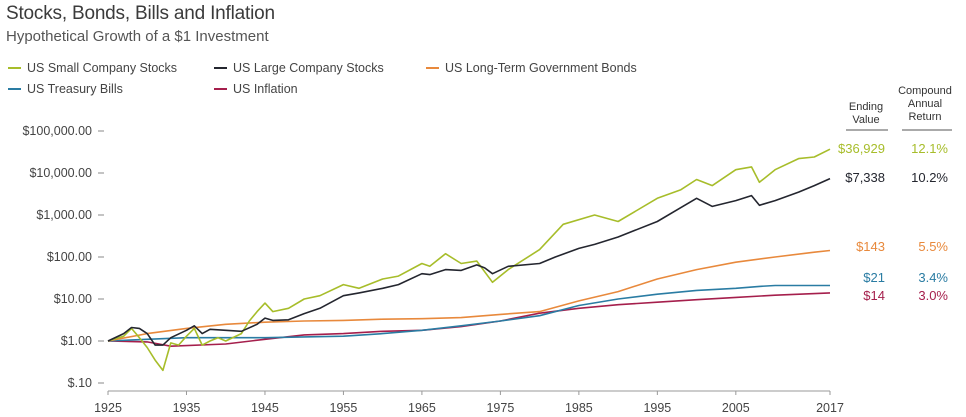 This screenshot has width=966, height=417. What do you see at coordinates (468, 313) in the screenshot?
I see `series-line` at bounding box center [468, 313].